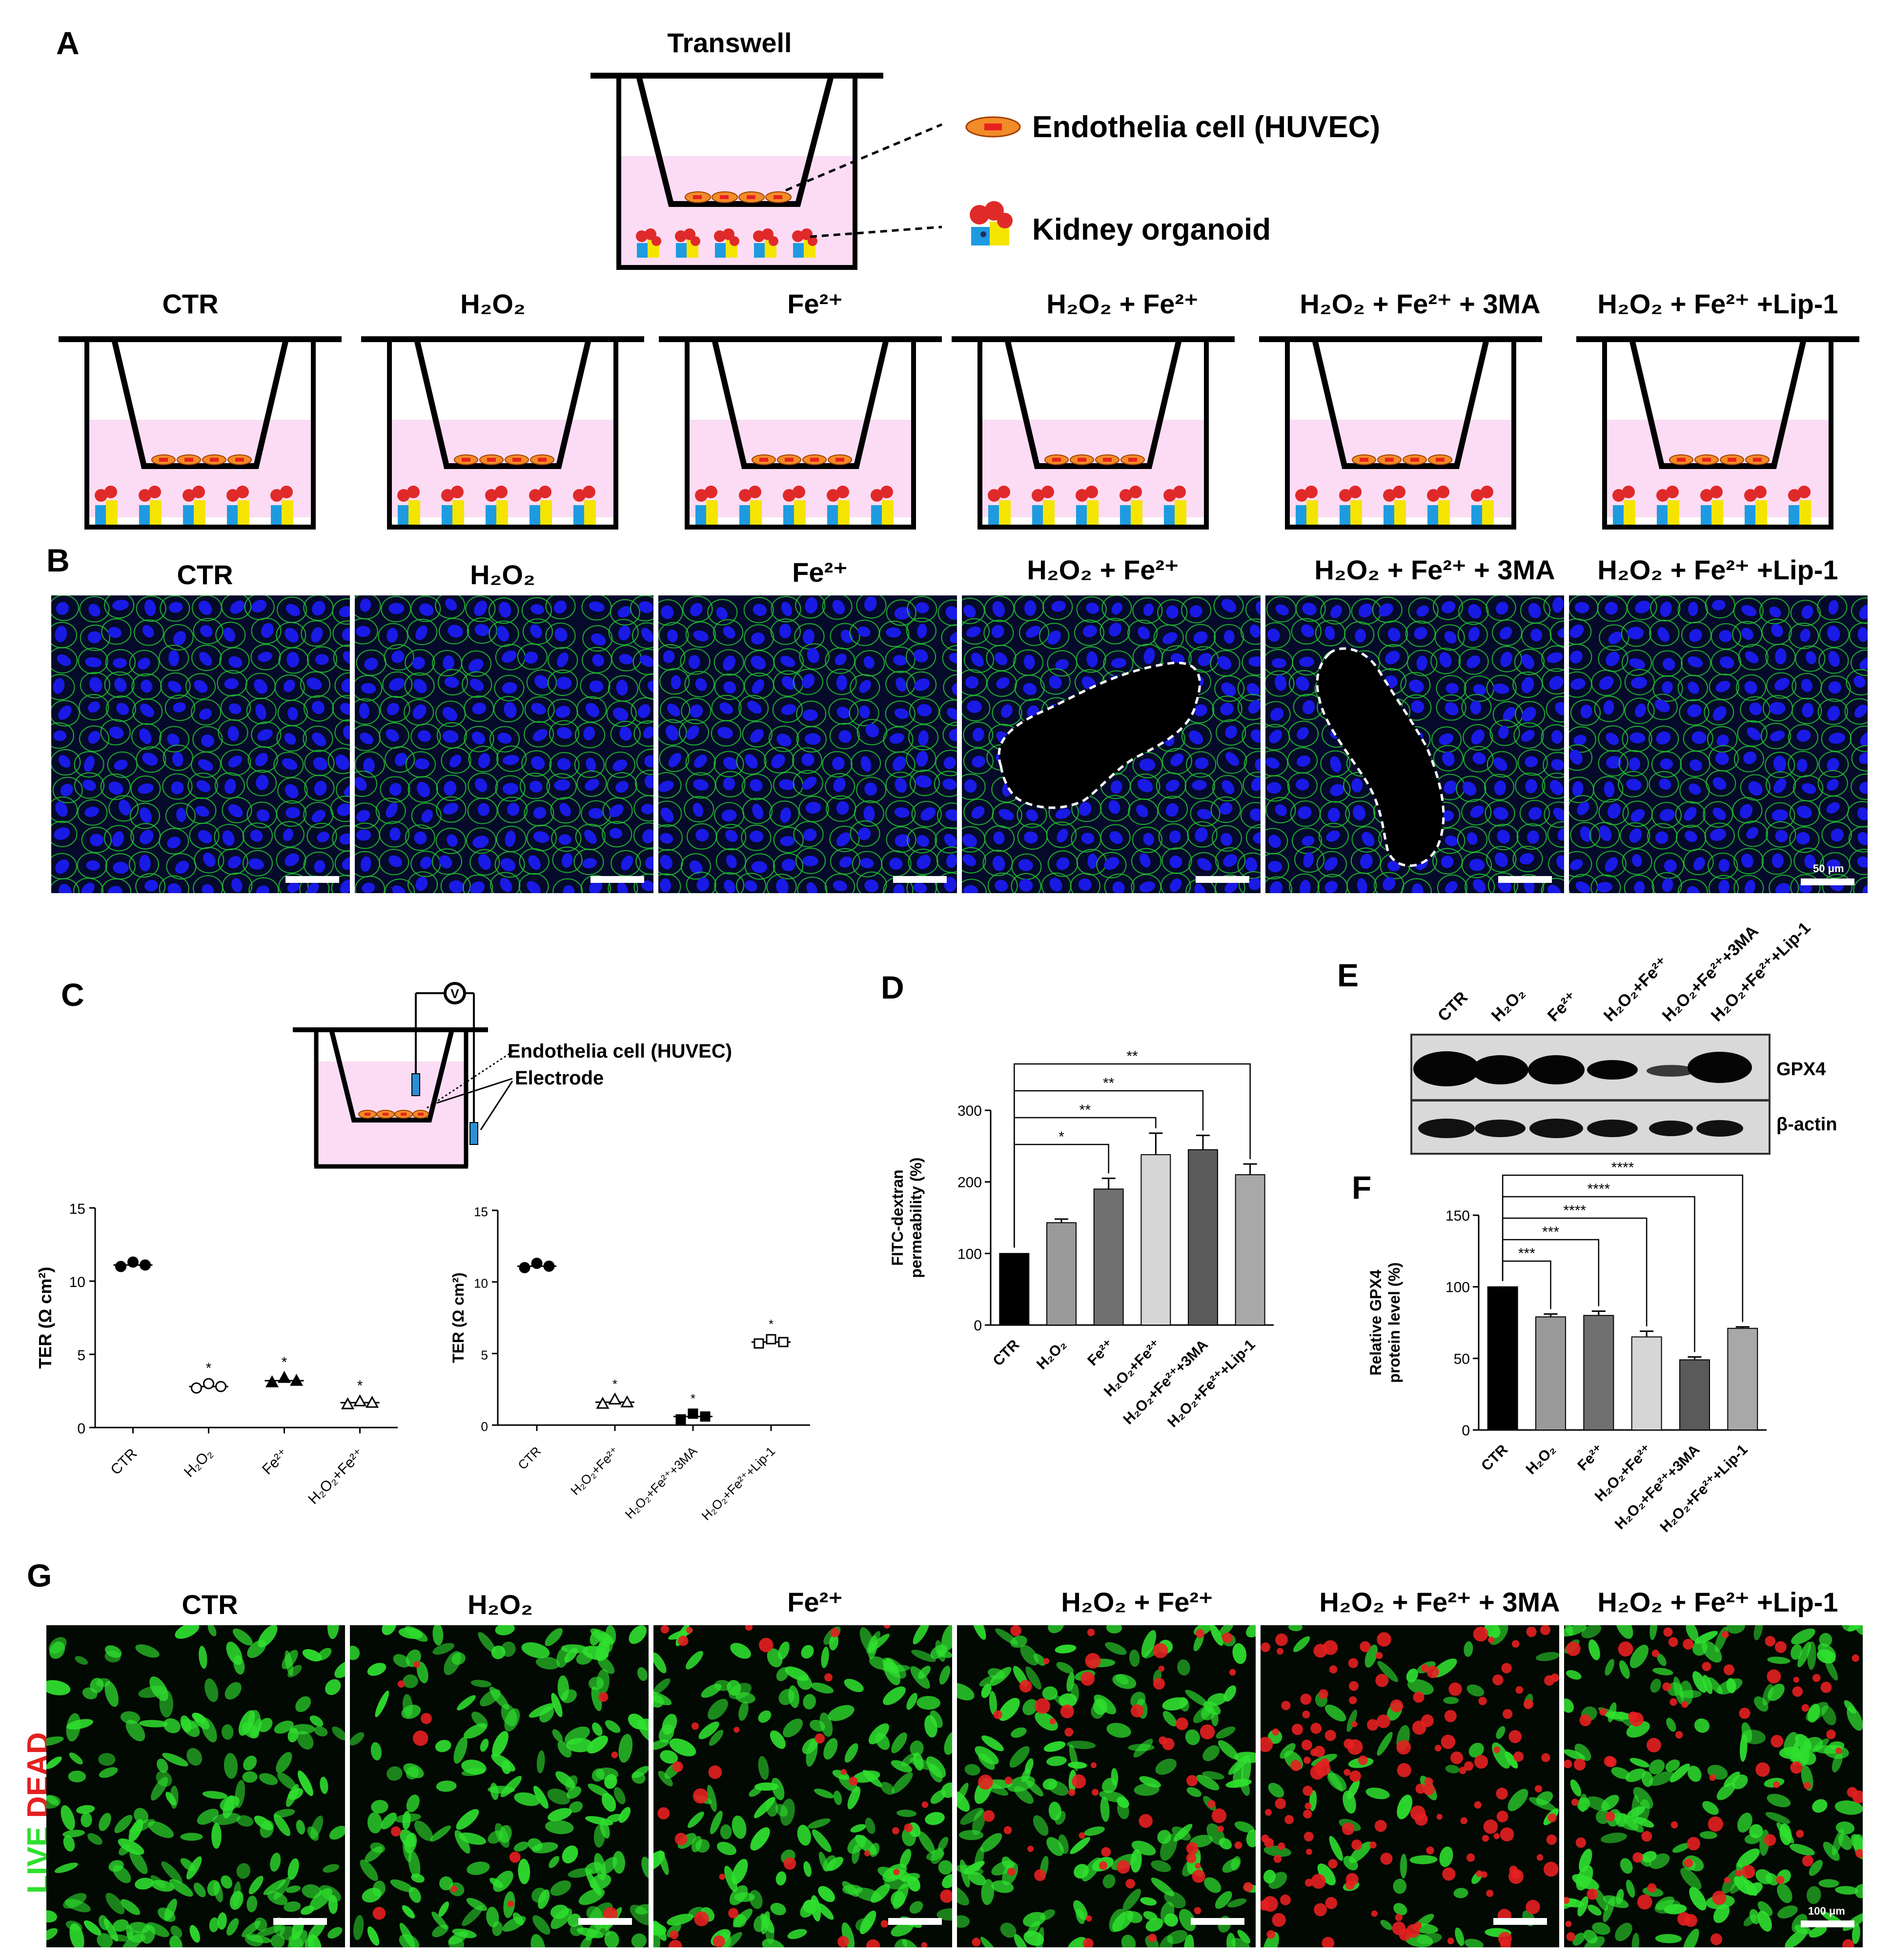 The width and height of the screenshot is (1893, 1960). I want to click on y-tick-label: 5, so click(484, 1355).